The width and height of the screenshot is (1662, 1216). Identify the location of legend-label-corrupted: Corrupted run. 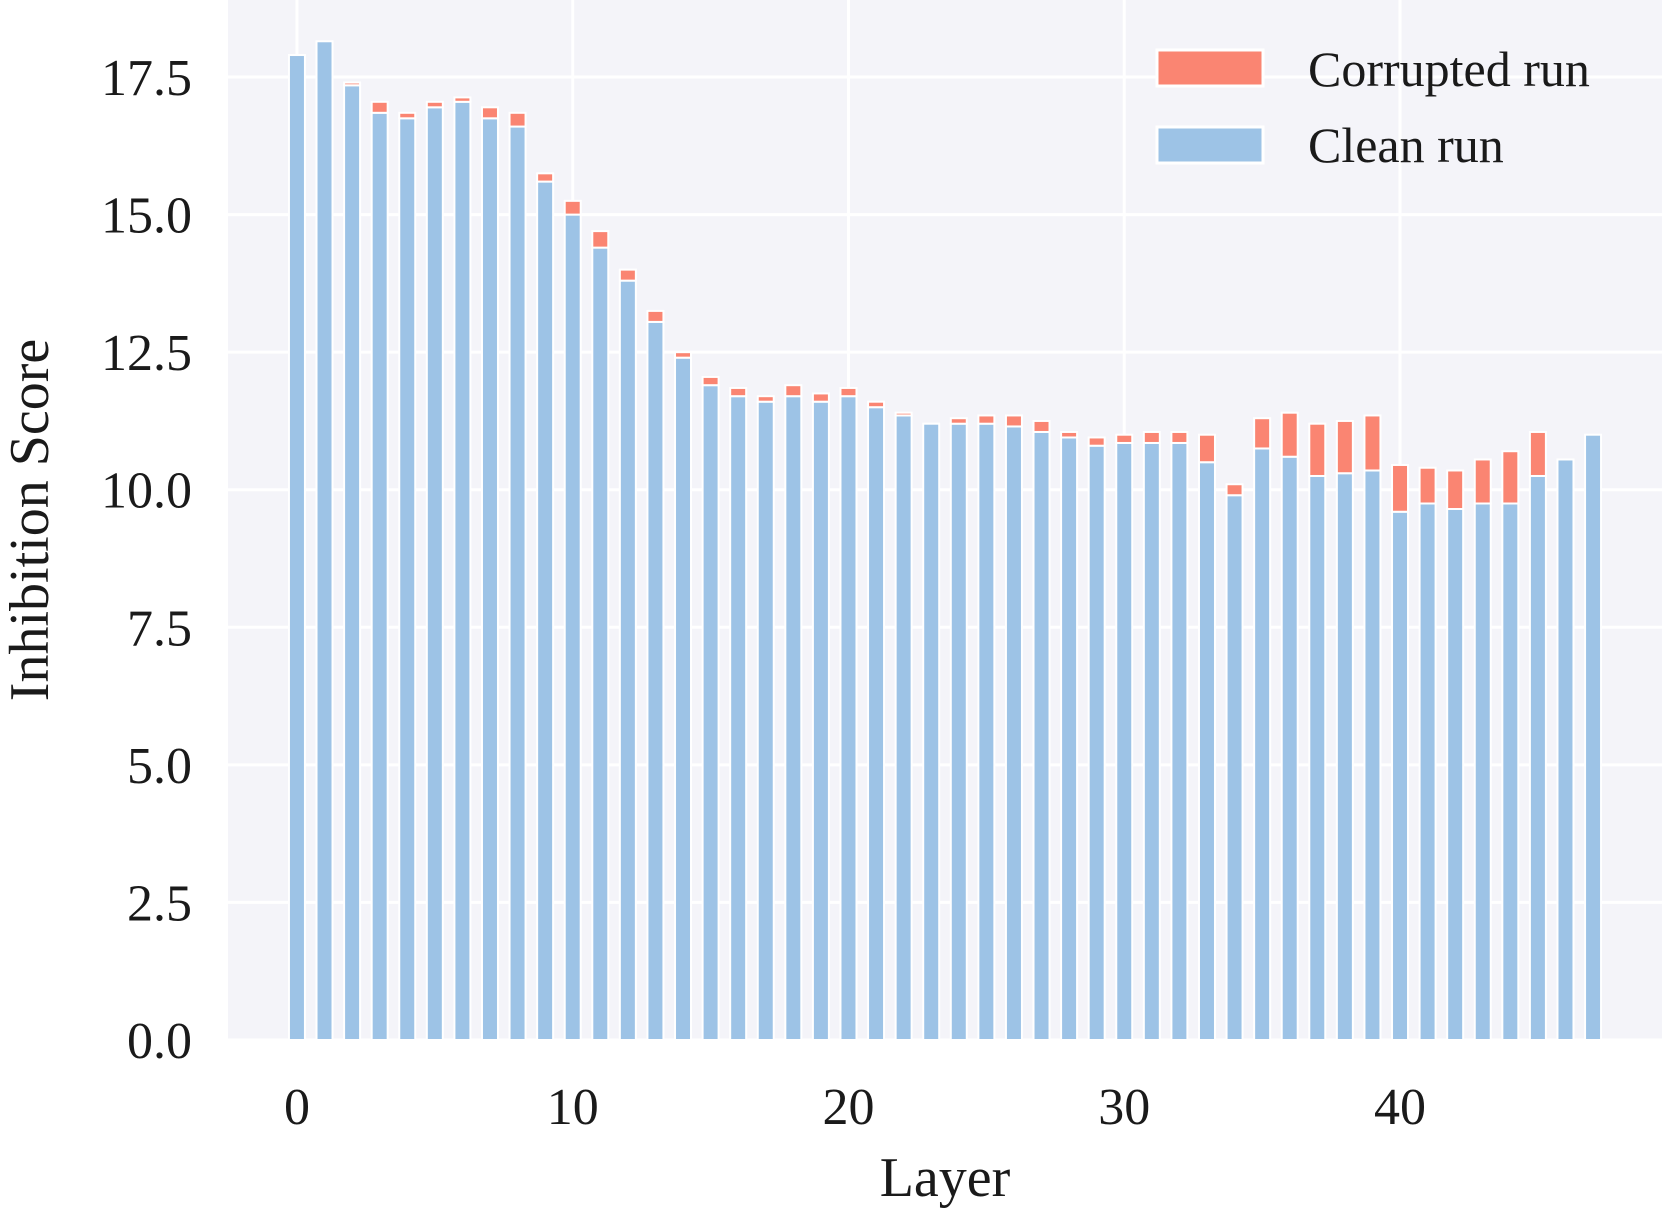
(1449, 69).